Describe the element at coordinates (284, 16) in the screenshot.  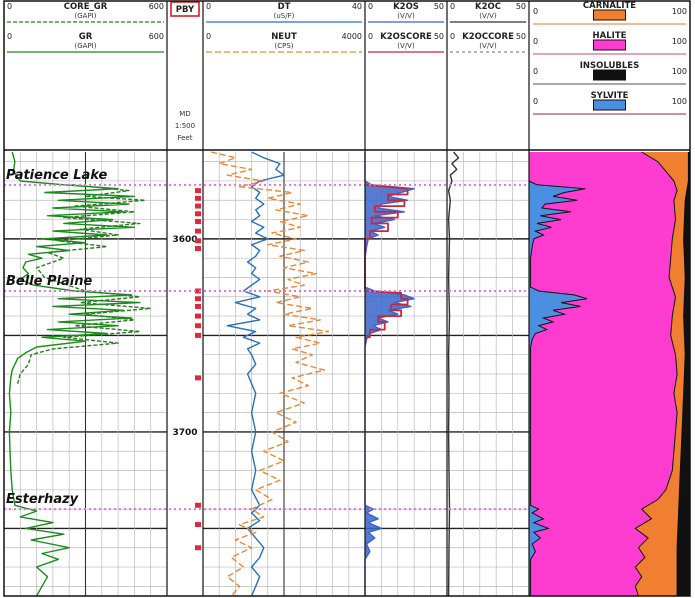
I see `curve-unit: (uS/F)` at that location.